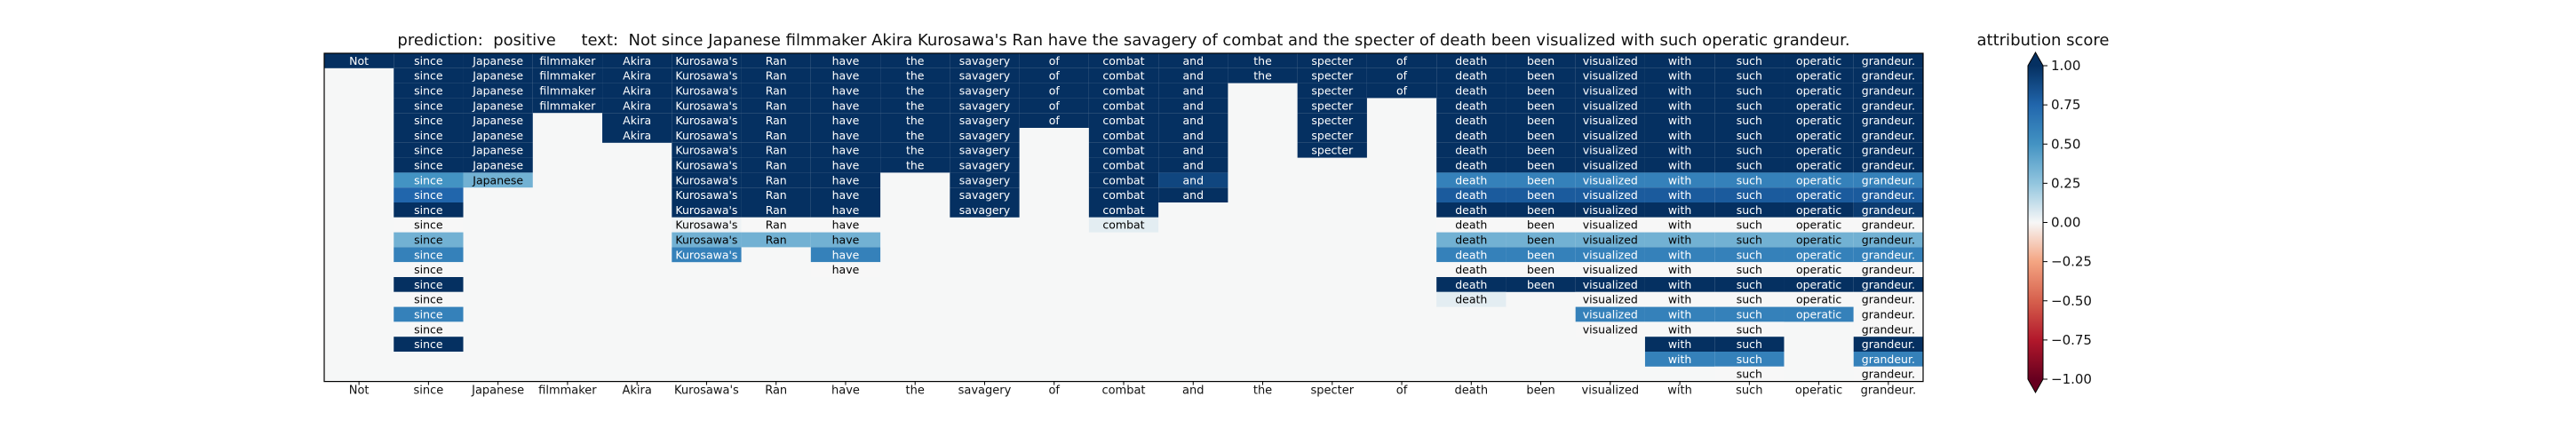 Image resolution: width=2576 pixels, height=444 pixels. What do you see at coordinates (2065, 144) in the screenshot?
I see `colorbar-tick-label: 0.50` at bounding box center [2065, 144].